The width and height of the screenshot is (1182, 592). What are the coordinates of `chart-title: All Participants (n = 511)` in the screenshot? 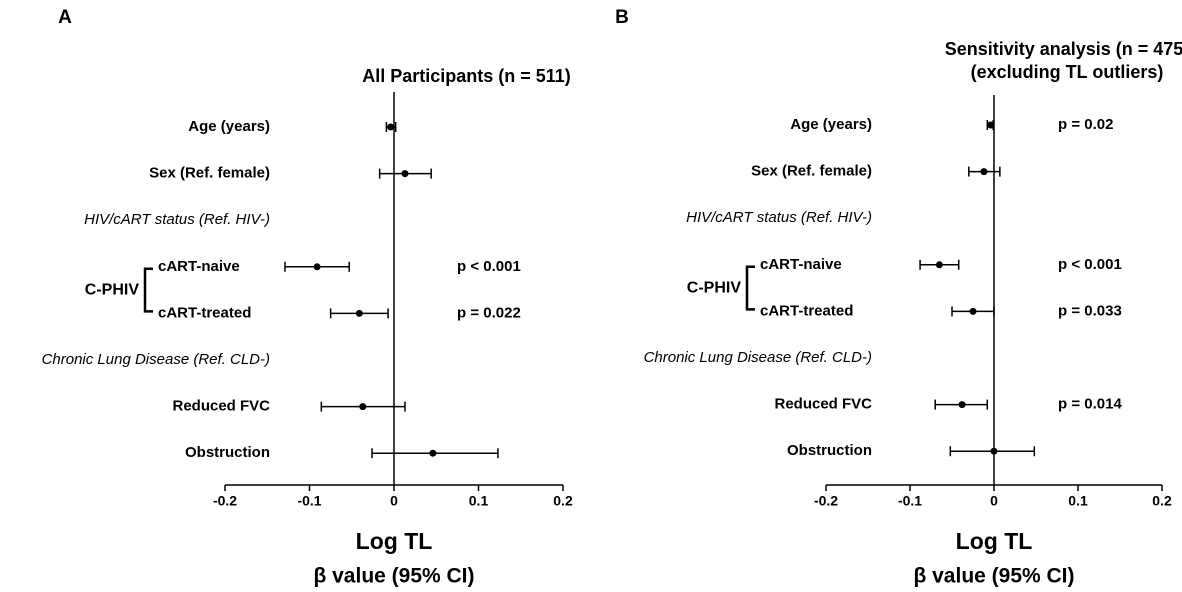 It's located at (466, 76).